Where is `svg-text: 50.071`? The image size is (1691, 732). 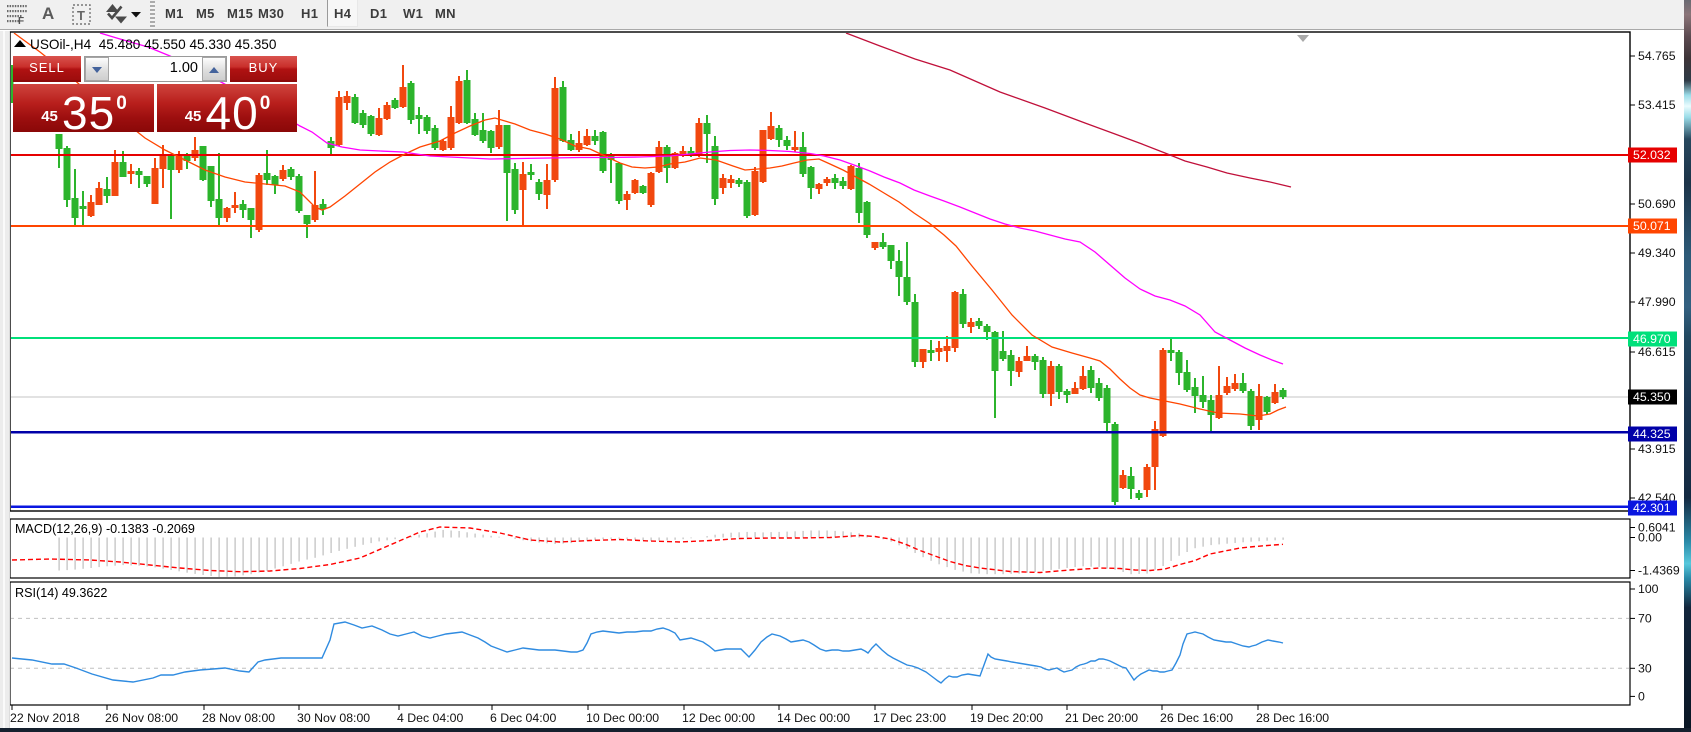
svg-text: 50.071 is located at coordinates (1652, 226).